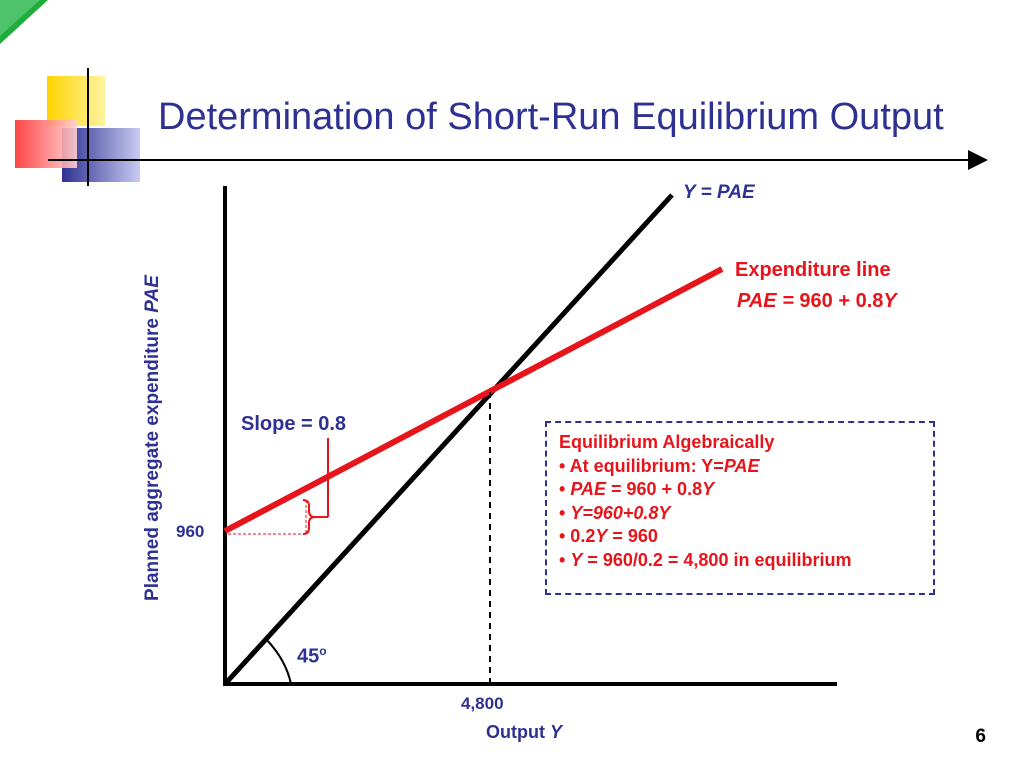 This screenshot has width=1024, height=768. What do you see at coordinates (76, 101) in the screenshot?
I see `yellow-square` at bounding box center [76, 101].